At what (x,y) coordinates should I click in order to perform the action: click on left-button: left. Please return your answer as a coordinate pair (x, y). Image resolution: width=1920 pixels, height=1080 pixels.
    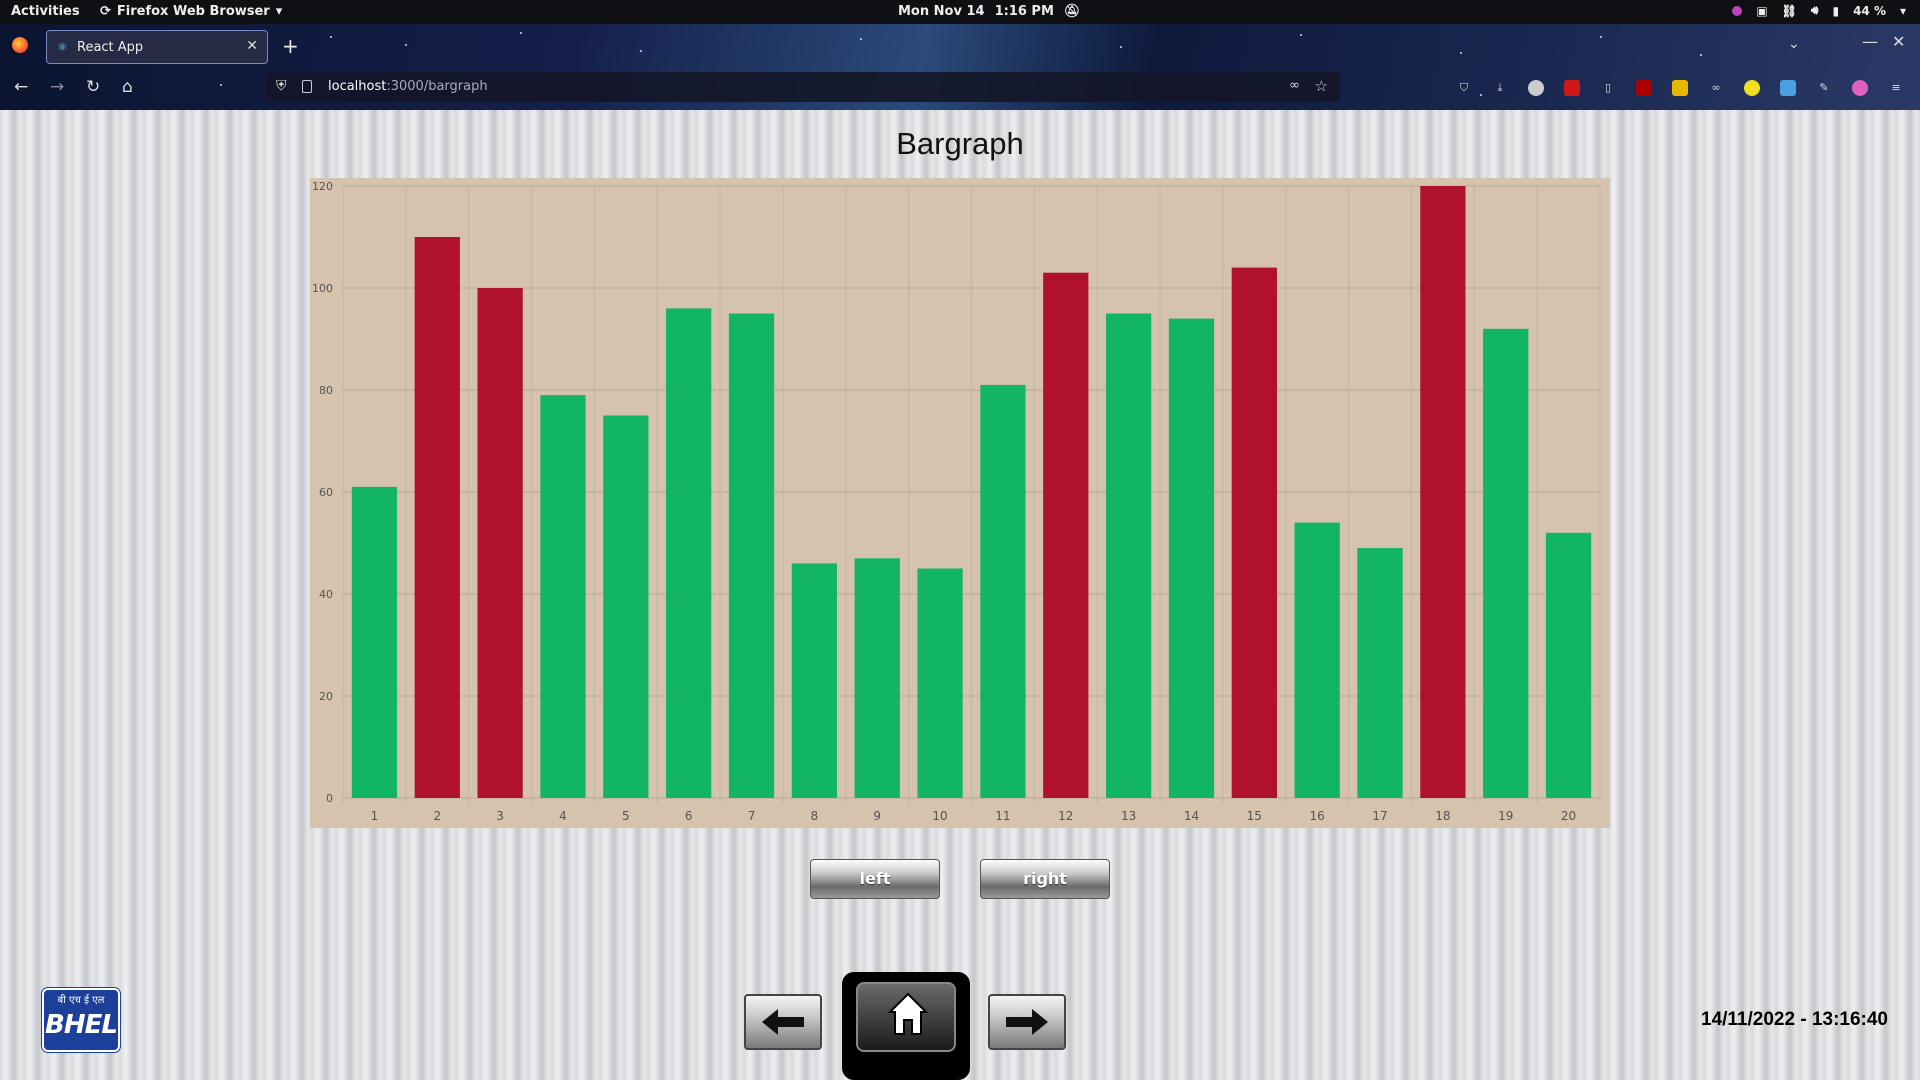
    Looking at the image, I should click on (875, 879).